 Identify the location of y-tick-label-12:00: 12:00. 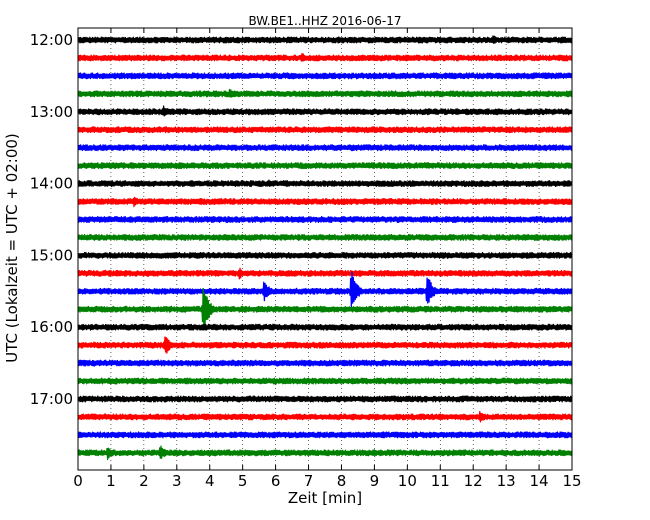
(51, 40).